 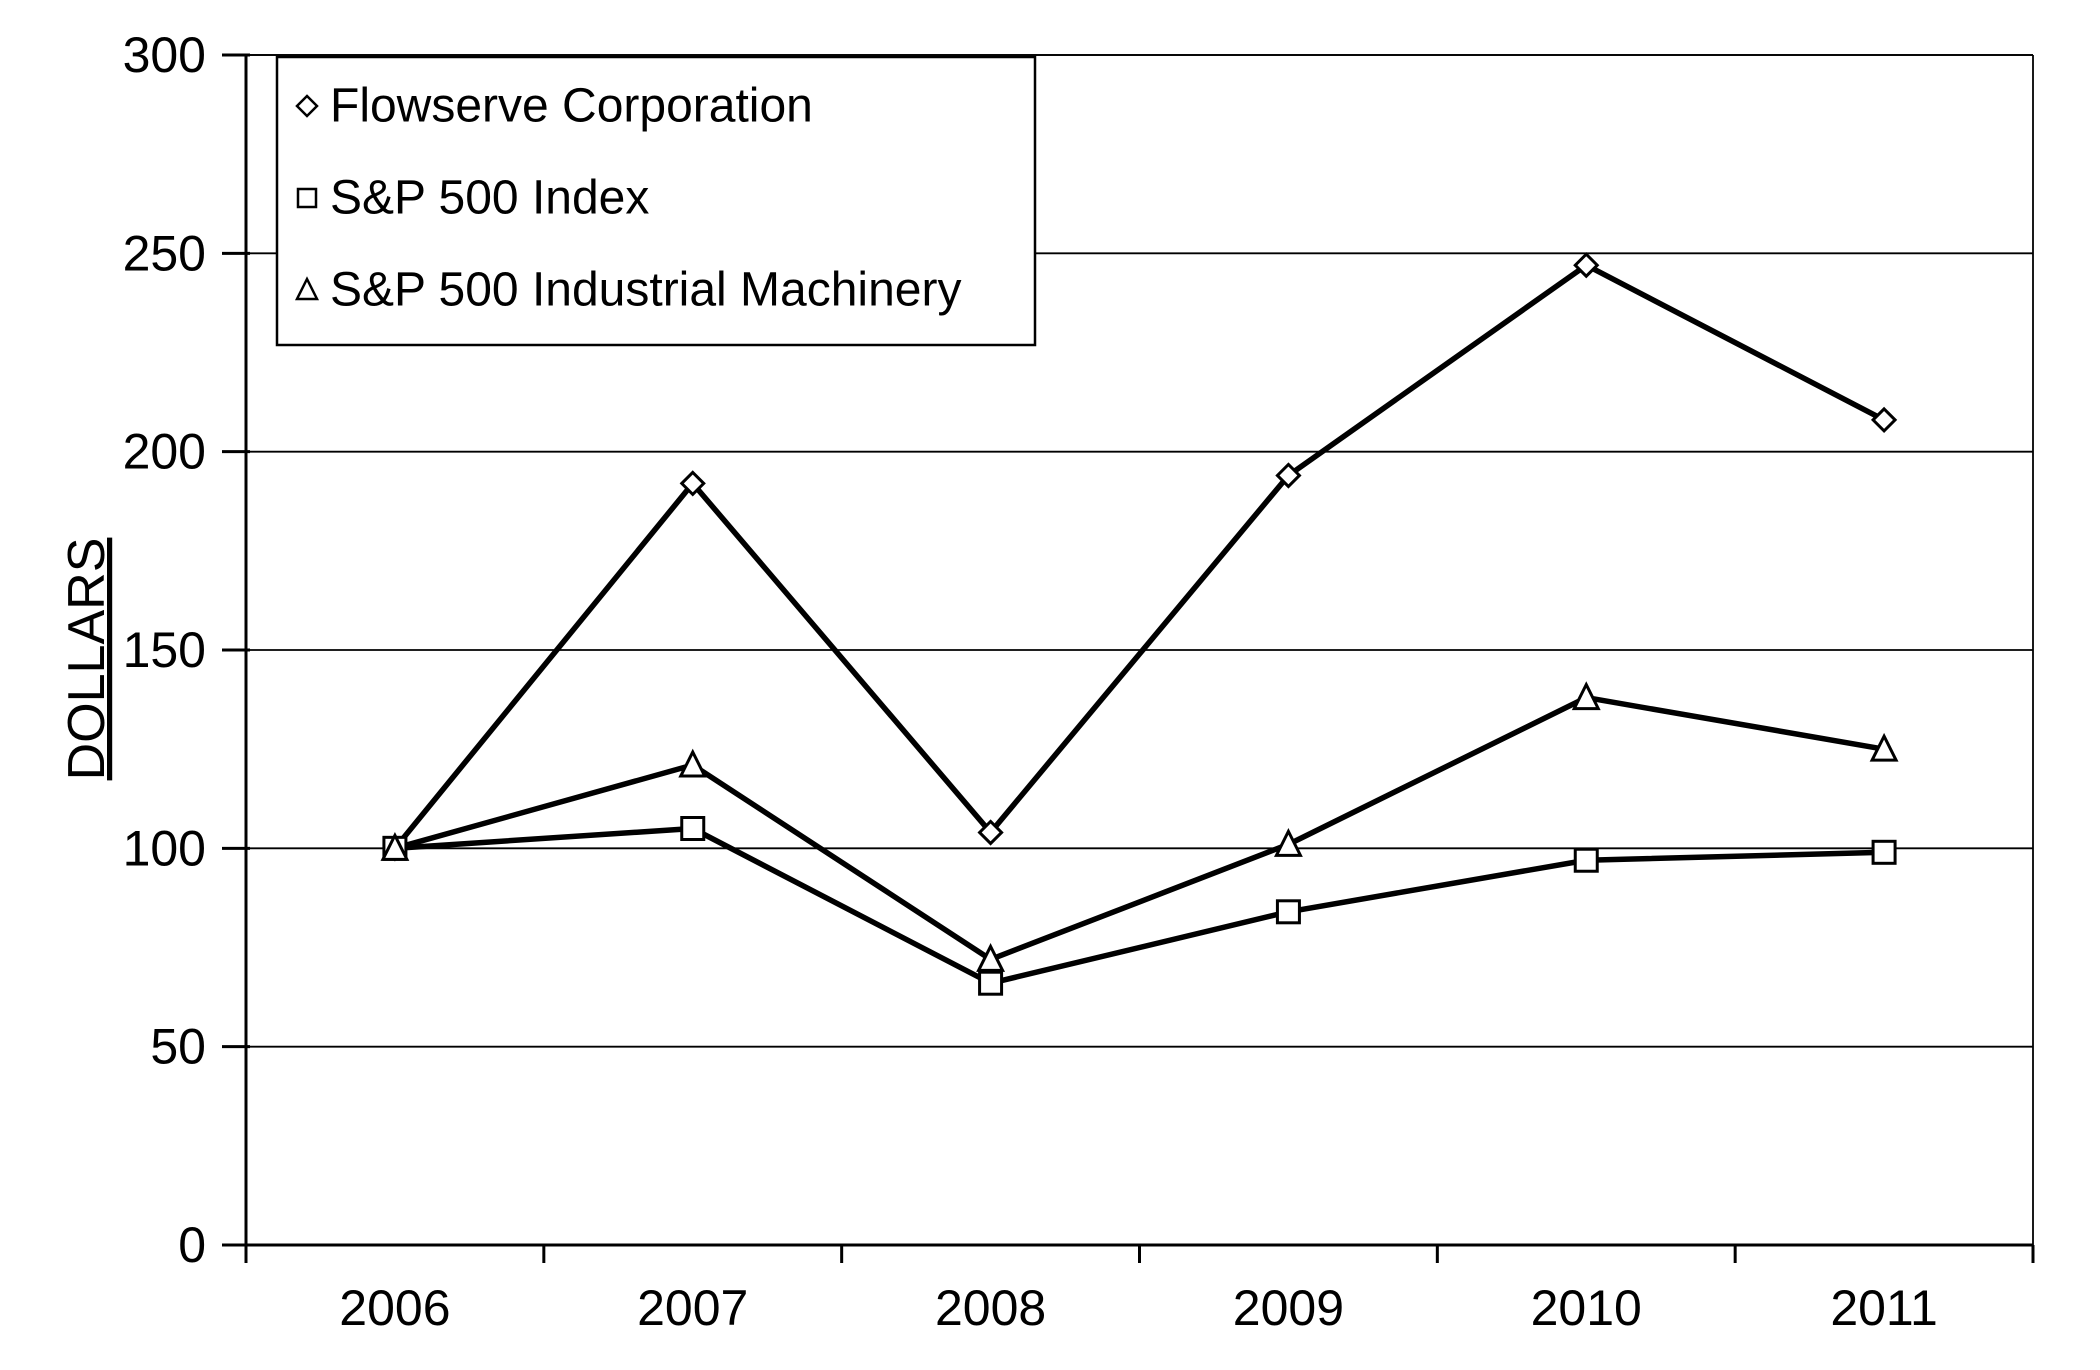 What do you see at coordinates (394, 1308) in the screenshot?
I see `x-tick-label-2006: 2006` at bounding box center [394, 1308].